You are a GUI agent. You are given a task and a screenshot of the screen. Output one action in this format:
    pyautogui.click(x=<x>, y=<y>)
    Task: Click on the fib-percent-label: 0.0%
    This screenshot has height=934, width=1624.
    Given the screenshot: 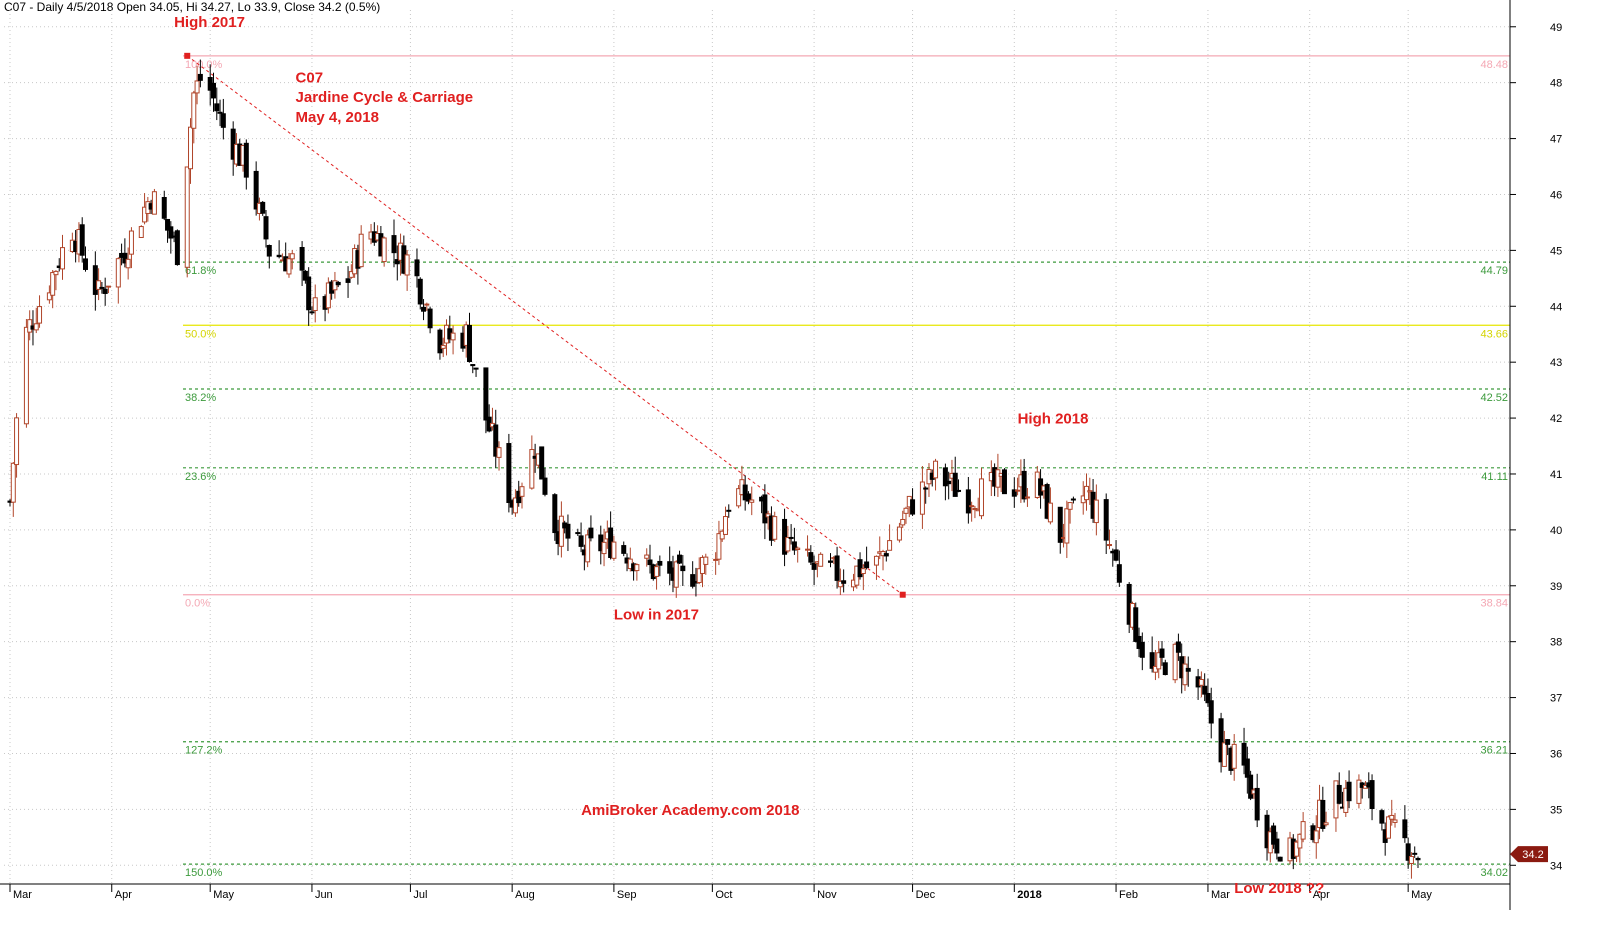 What is the action you would take?
    pyautogui.click(x=197, y=604)
    